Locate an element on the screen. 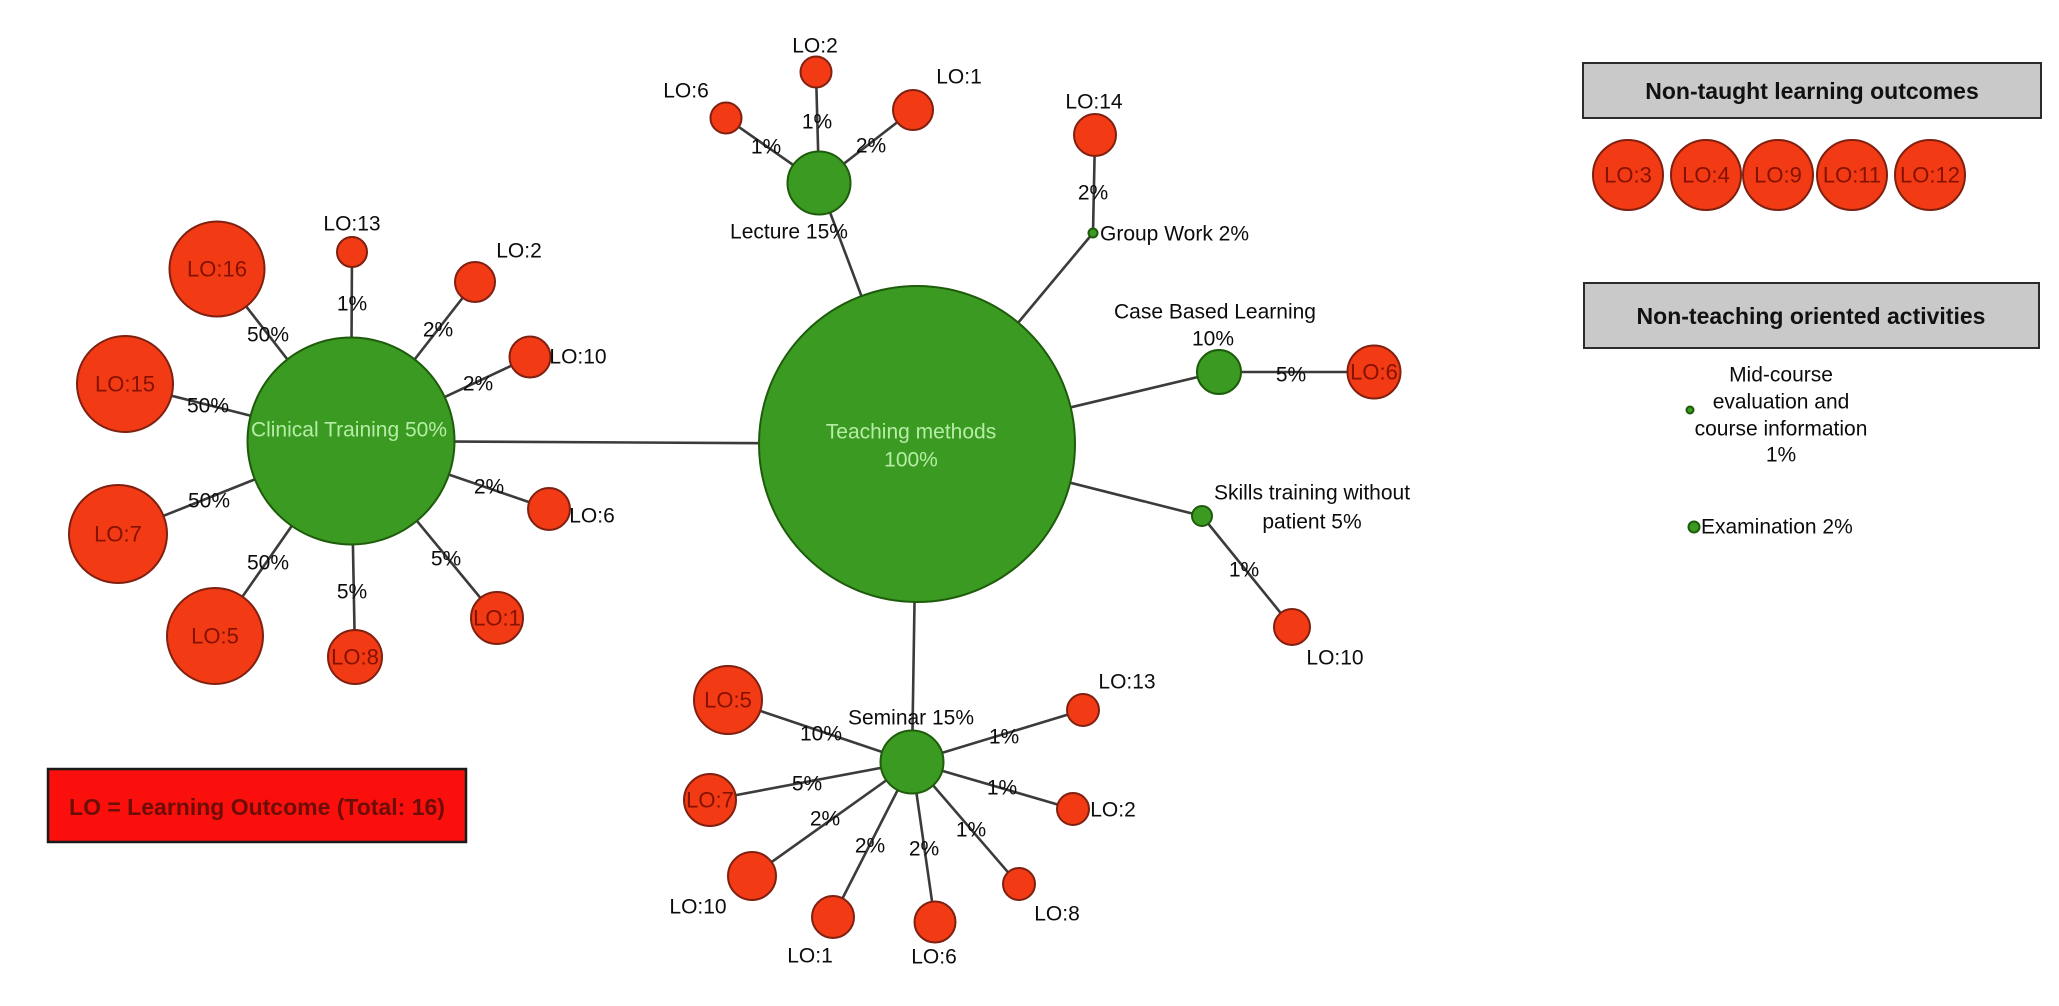 The width and height of the screenshot is (2059, 1006). svg-text: 100% is located at coordinates (911, 459).